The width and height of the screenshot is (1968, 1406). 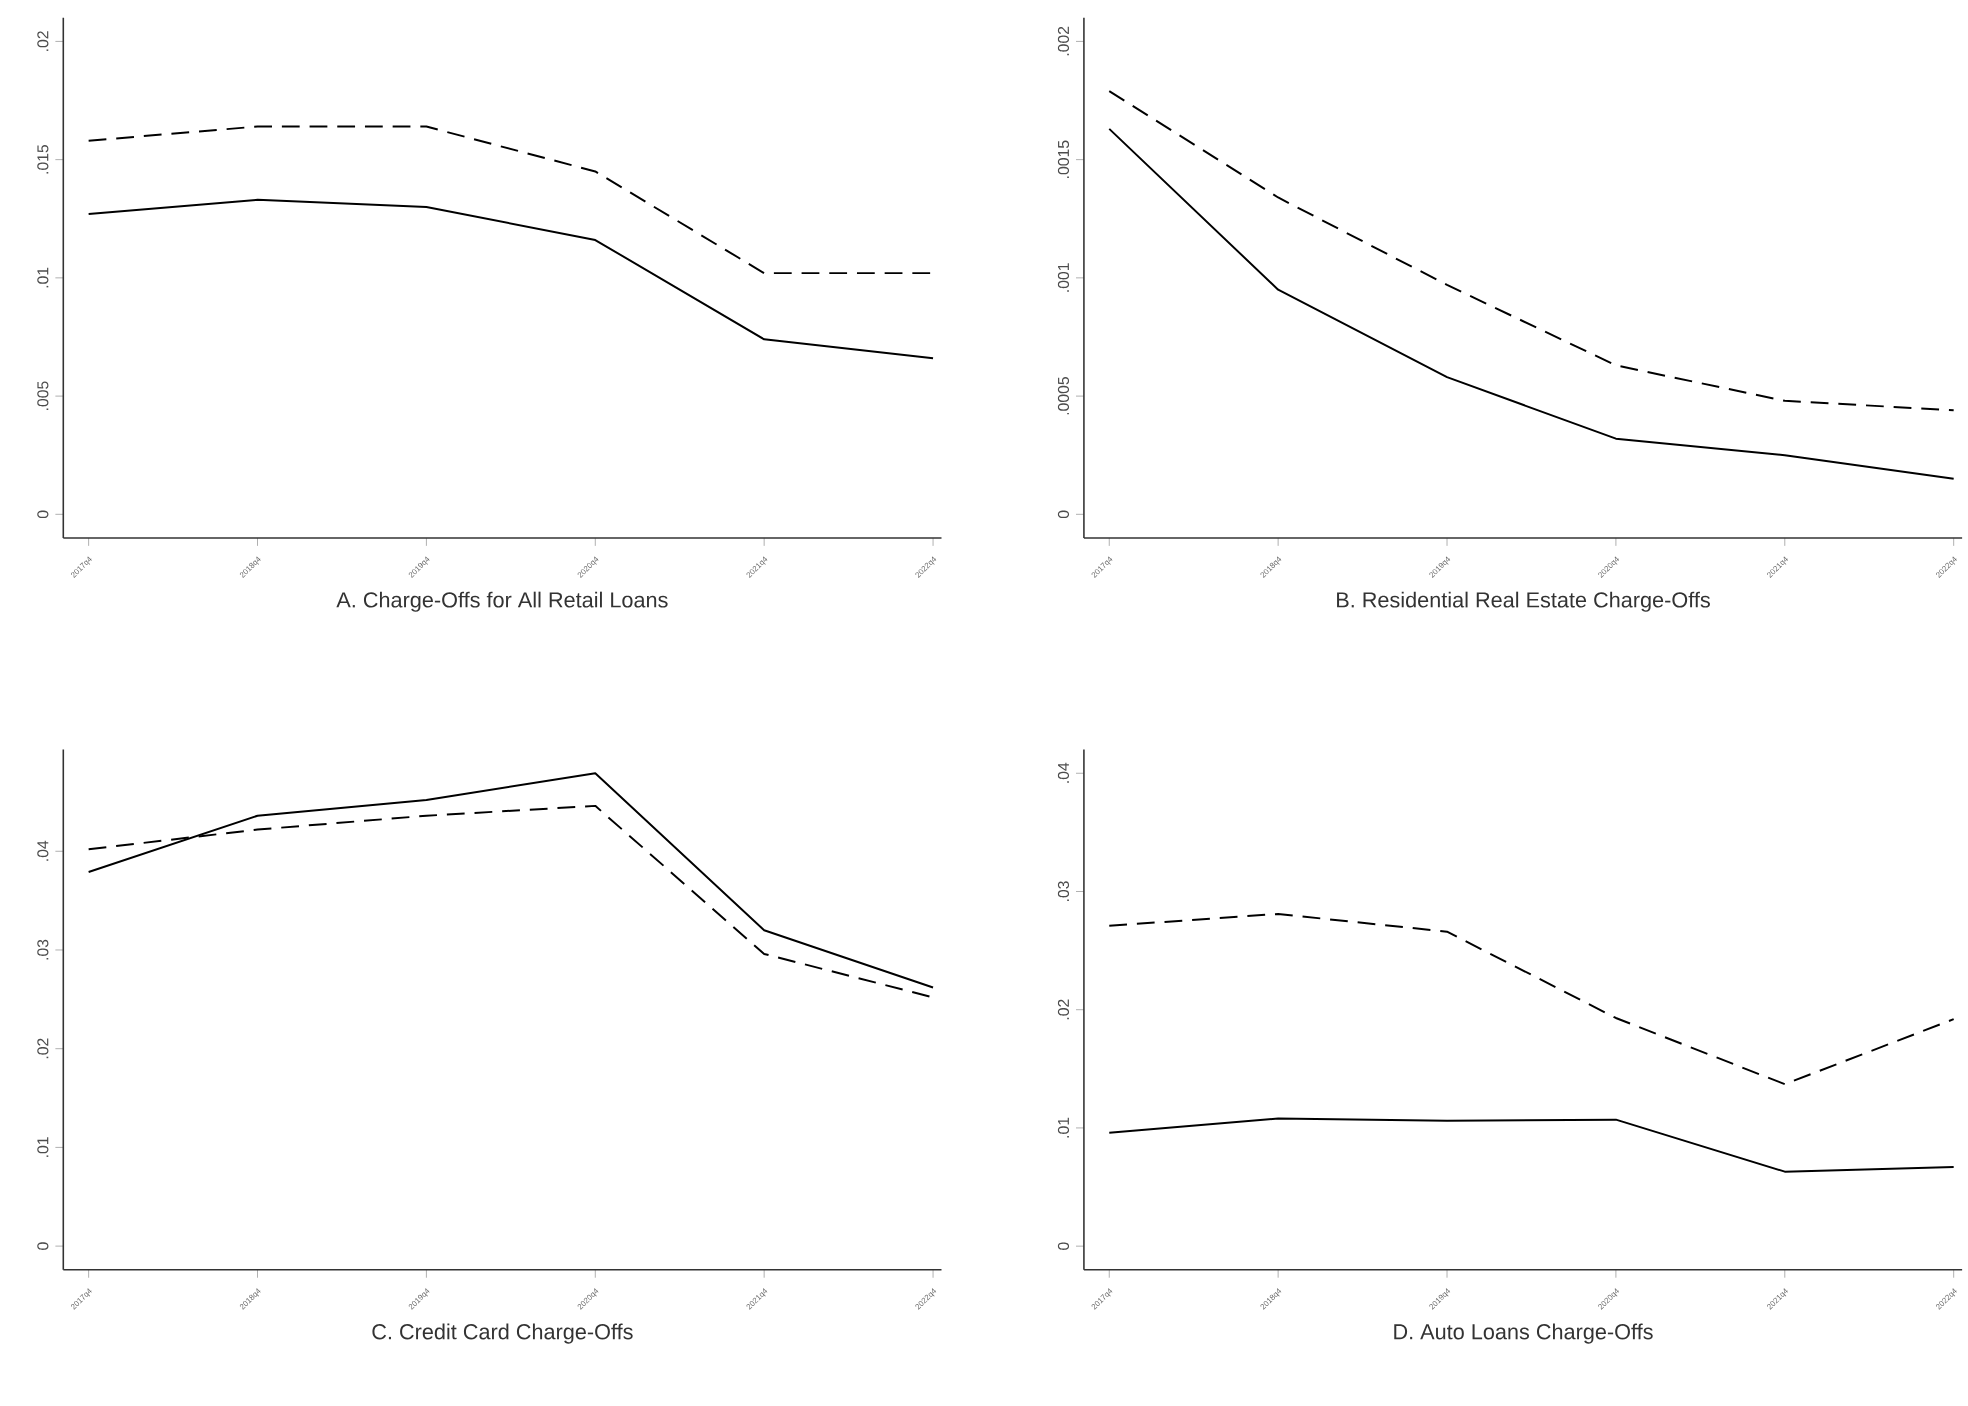 I want to click on x-axis-title: D. Auto Loans Charge-Offs, so click(x=1523, y=1333).